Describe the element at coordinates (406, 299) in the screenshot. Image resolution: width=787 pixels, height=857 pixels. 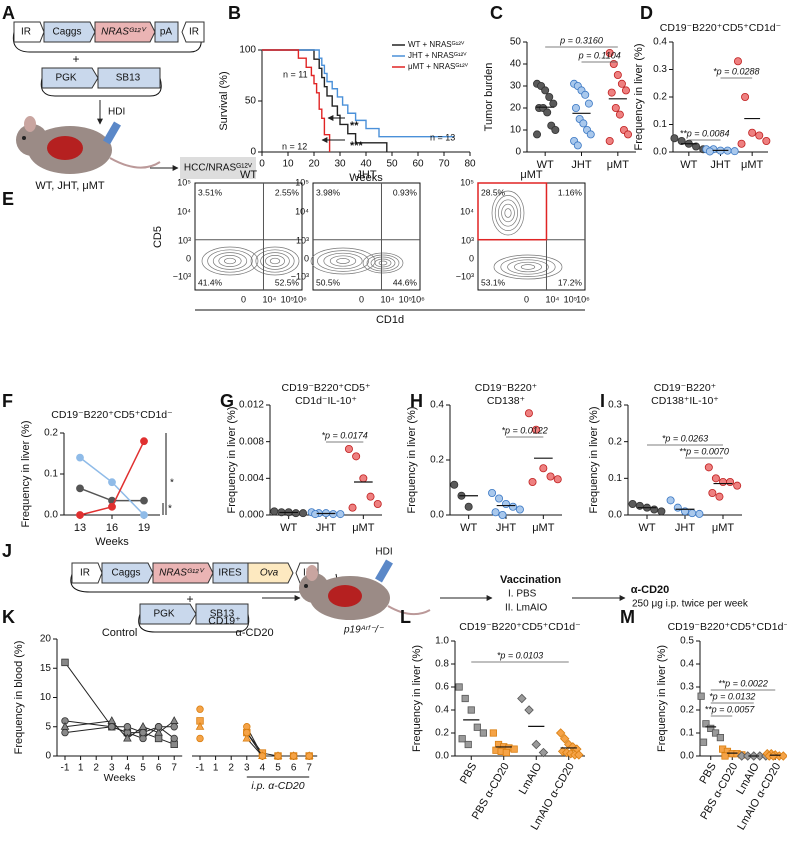
I see `x-tick-label: 10⁵` at that location.